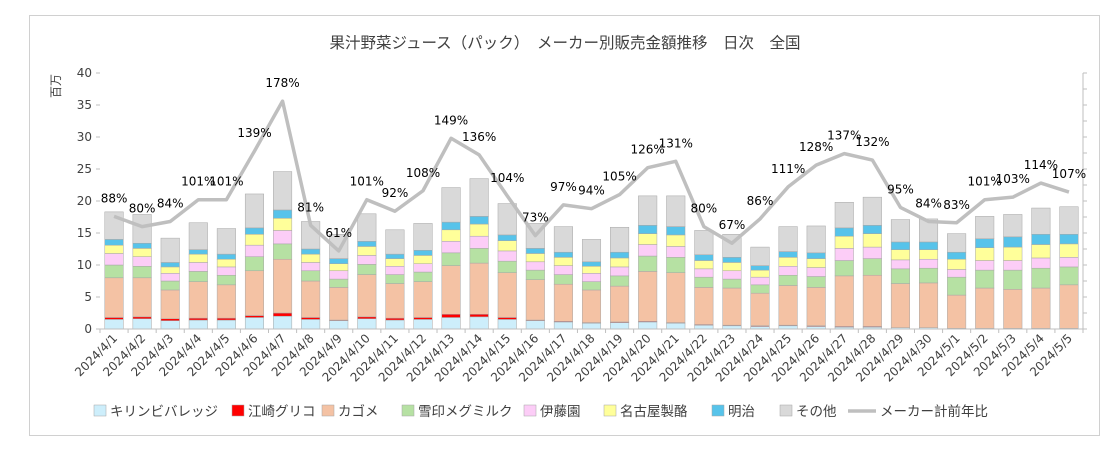  I want to click on yoy-data-label: 80%, so click(142, 209).